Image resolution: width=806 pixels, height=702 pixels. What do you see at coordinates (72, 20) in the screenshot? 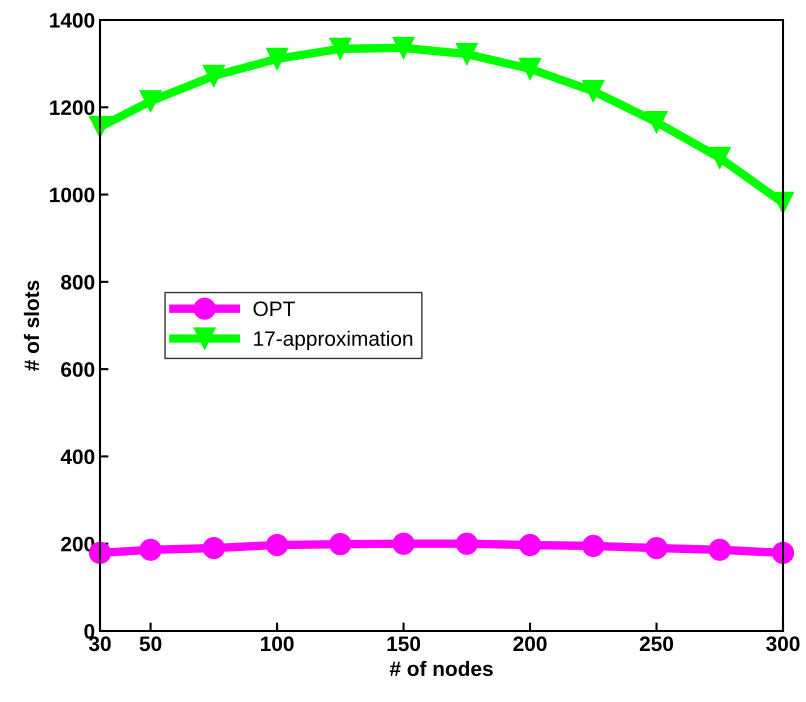
I see `y-tick-label: 1400` at bounding box center [72, 20].